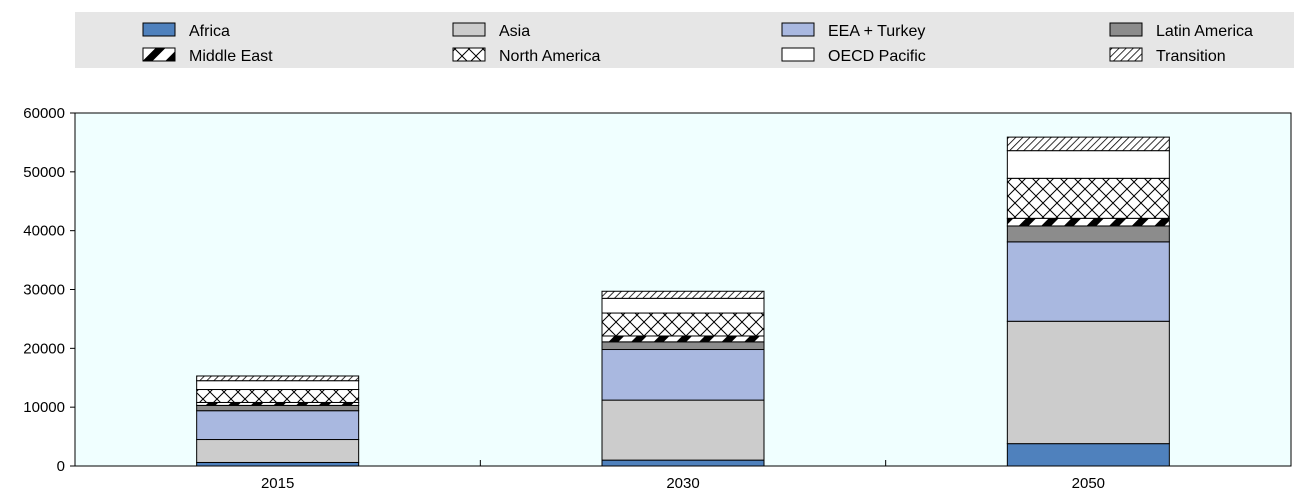 This screenshot has height=495, width=1296. I want to click on y-tick-label: 10000, so click(44, 407).